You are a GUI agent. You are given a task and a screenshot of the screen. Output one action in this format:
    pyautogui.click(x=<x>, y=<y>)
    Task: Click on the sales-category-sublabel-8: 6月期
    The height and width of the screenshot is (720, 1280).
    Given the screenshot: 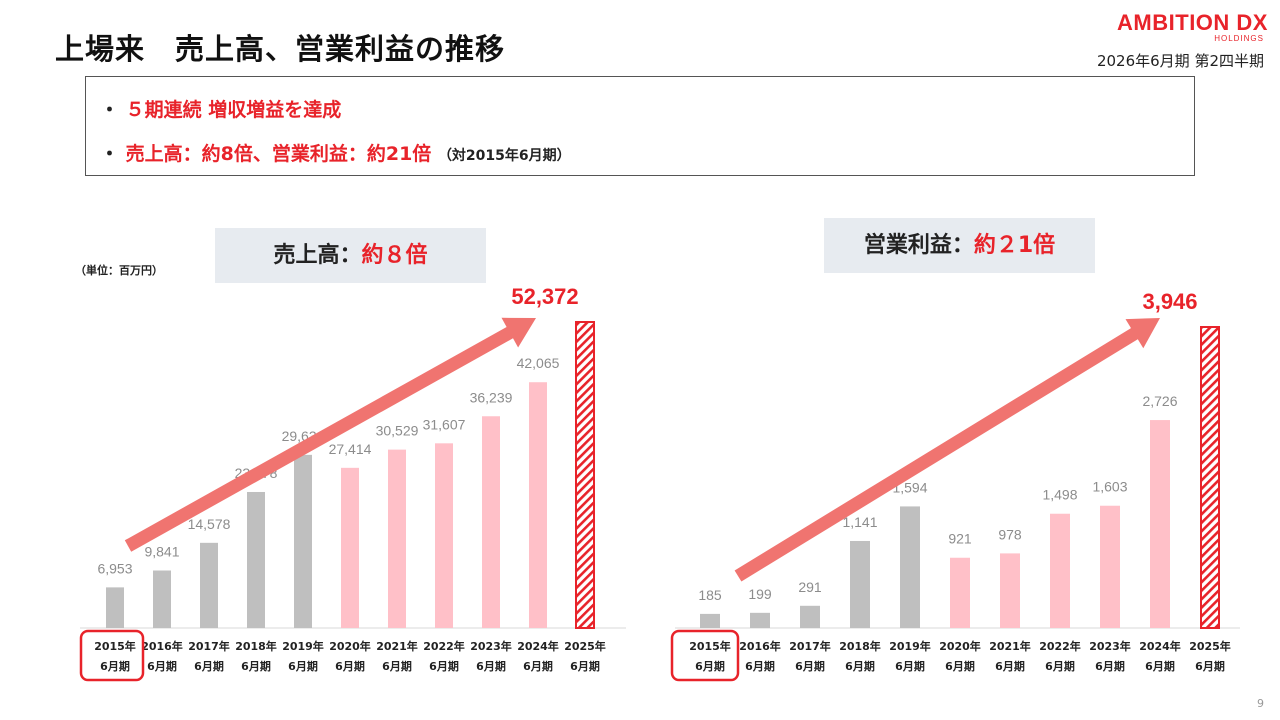 What is the action you would take?
    pyautogui.click(x=491, y=666)
    